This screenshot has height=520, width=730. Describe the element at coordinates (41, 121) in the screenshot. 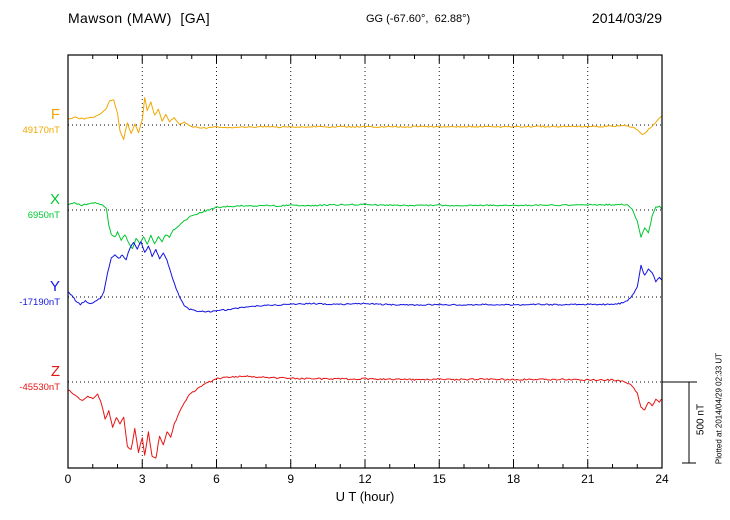

I see `component-label-F: F 49170nT` at that location.